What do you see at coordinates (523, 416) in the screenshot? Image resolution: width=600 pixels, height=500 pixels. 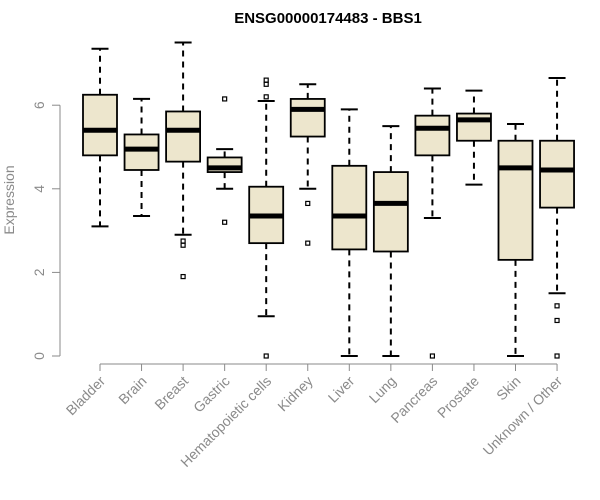 I see `x-tick-label: Unknown / Other` at bounding box center [523, 416].